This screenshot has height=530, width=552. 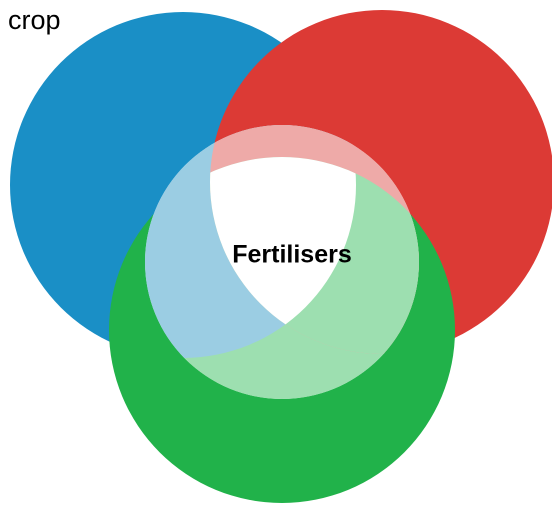 I want to click on corner-label: crop, so click(x=34, y=20).